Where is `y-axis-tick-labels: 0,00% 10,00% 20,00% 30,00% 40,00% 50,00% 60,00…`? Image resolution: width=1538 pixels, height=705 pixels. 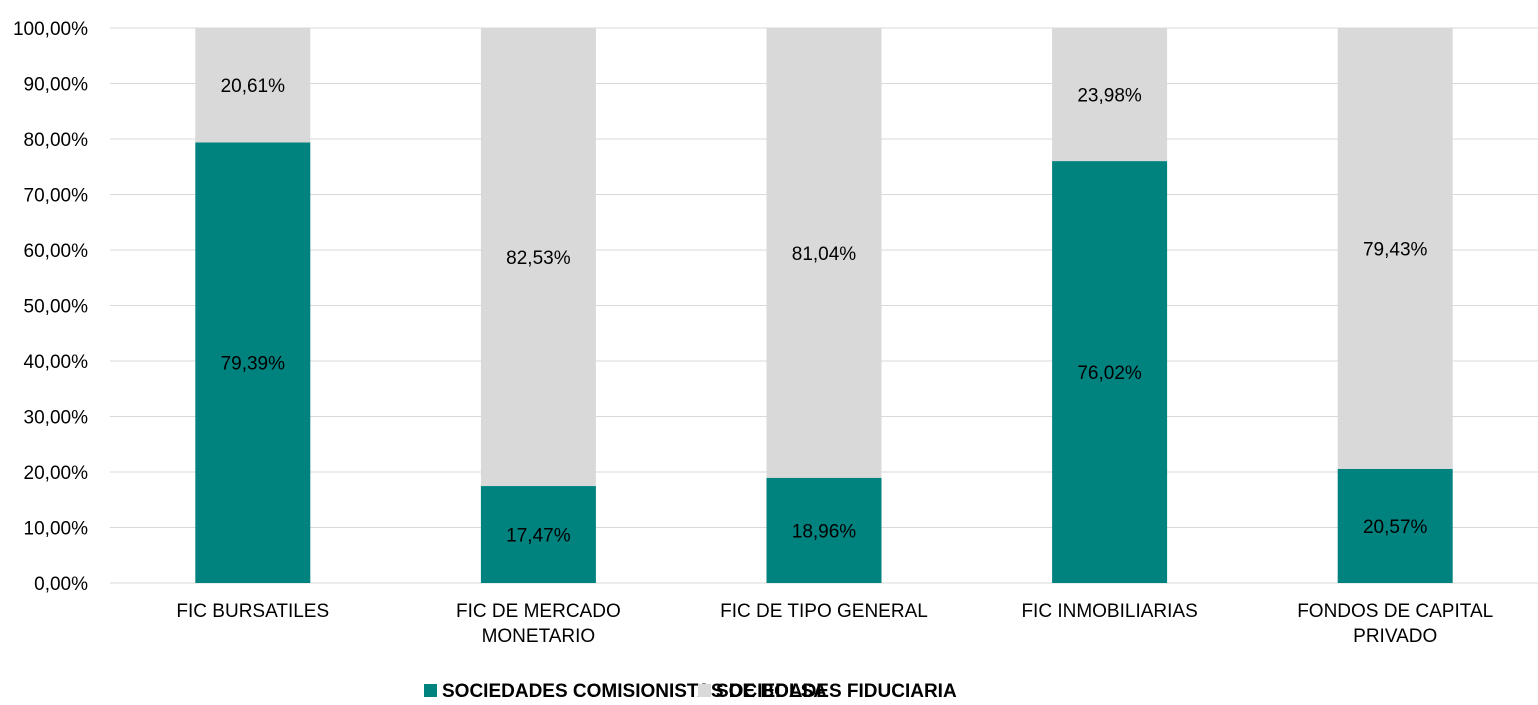 y-axis-tick-labels: 0,00% 10,00% 20,00% 30,00% 40,00% 50,00% 60,00… is located at coordinates (50, 307).